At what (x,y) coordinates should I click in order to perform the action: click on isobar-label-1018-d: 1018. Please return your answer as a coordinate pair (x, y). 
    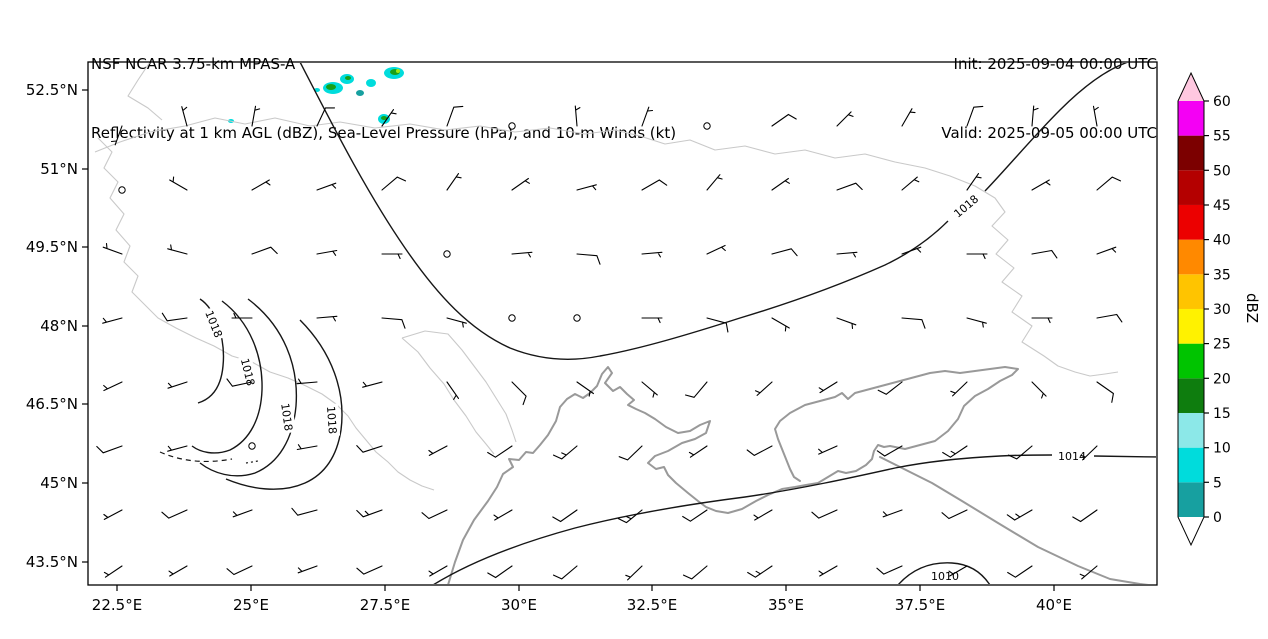
    Looking at the image, I should click on (332, 420).